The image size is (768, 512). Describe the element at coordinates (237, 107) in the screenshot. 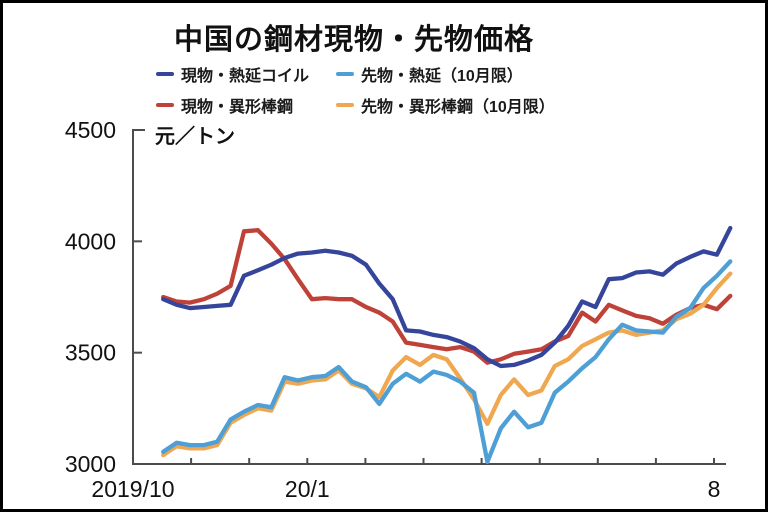

I see `legend-label-spot-rebar: 現物・異形棒鋼` at that location.